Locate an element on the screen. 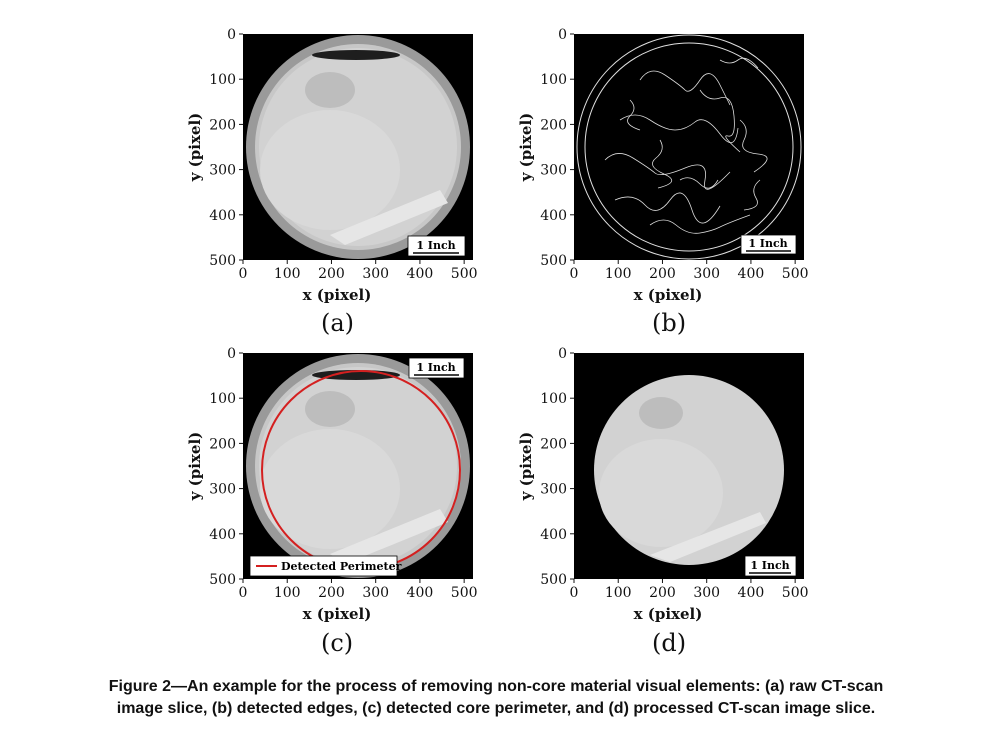  legend-label: Detected Perimeter is located at coordinates (341, 566).